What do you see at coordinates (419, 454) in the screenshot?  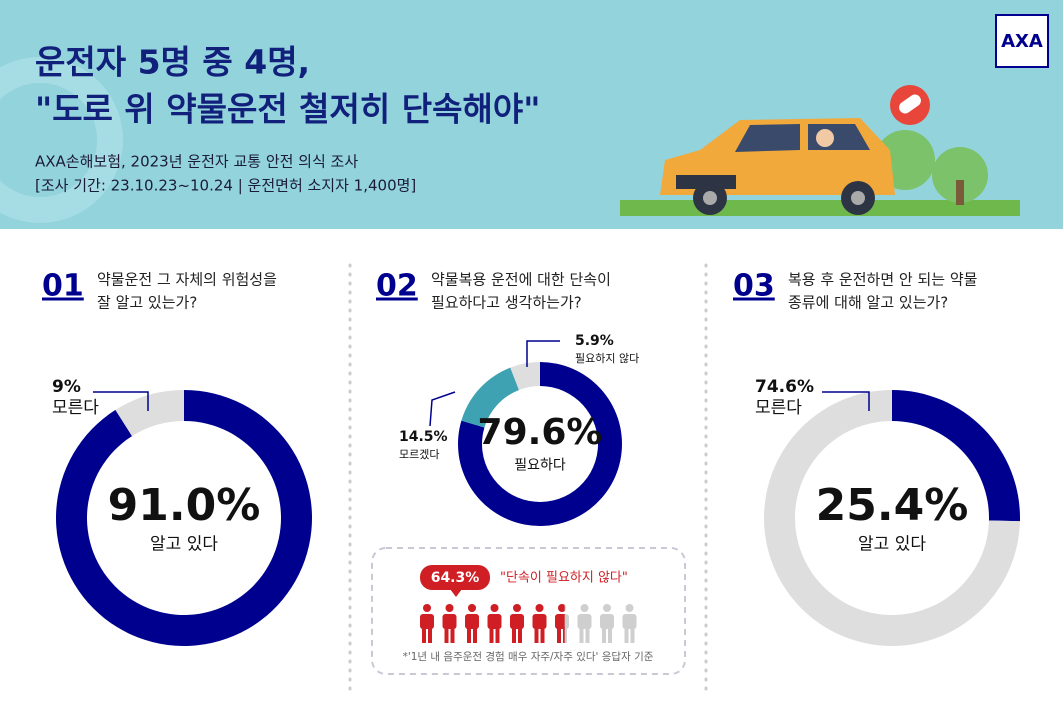 I see `segment-label: 모르겠다` at bounding box center [419, 454].